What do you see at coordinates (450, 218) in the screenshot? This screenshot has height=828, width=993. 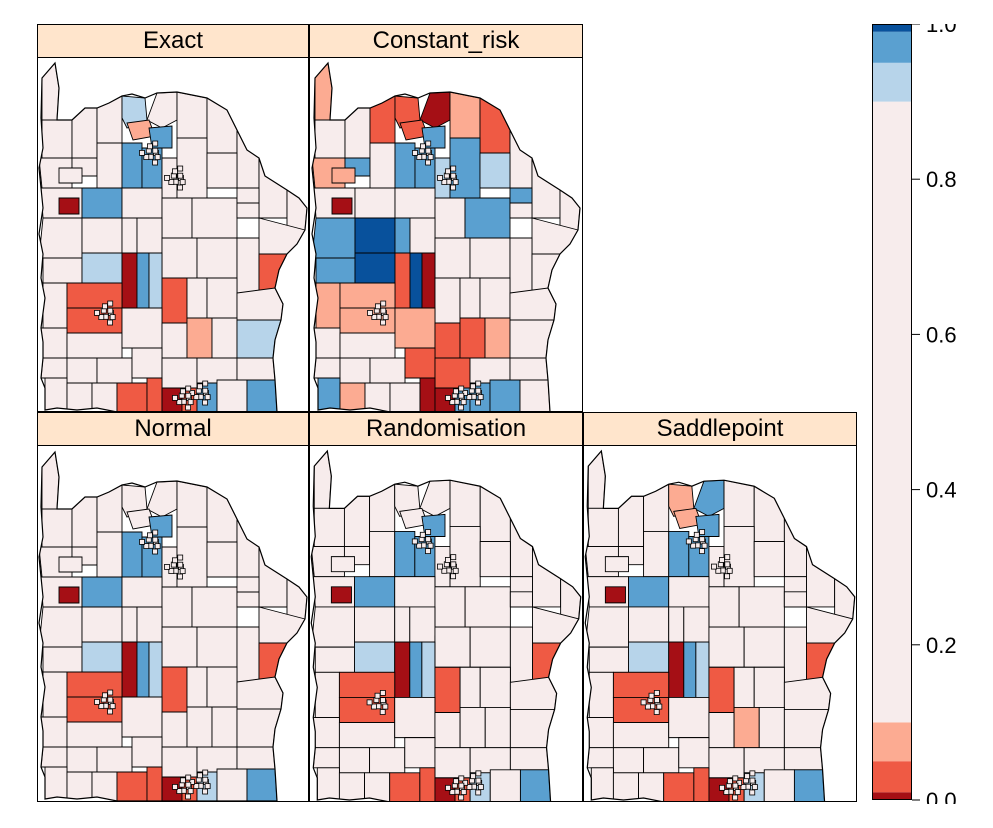 I see `region-r24` at bounding box center [450, 218].